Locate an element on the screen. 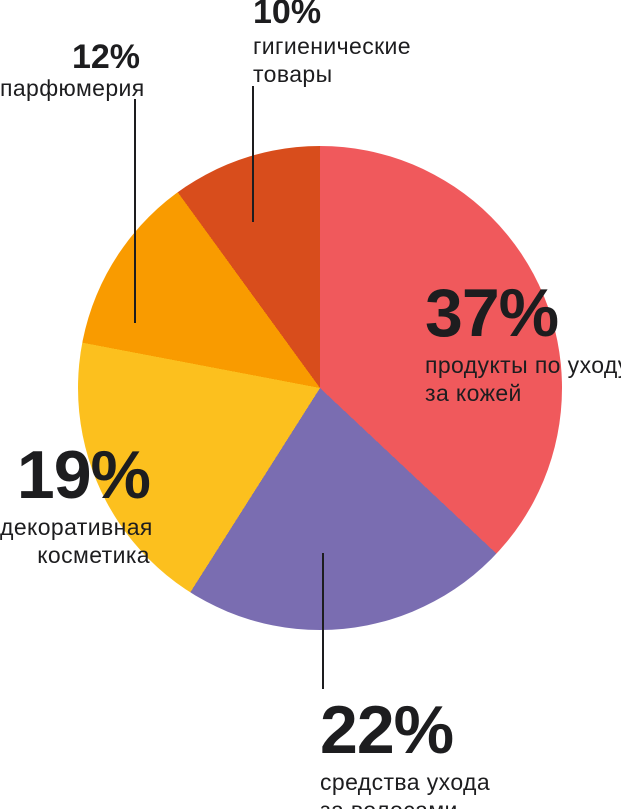 This screenshot has height=809, width=621. callout-hair-care: 22% средства ухода за волосами is located at coordinates (405, 752).